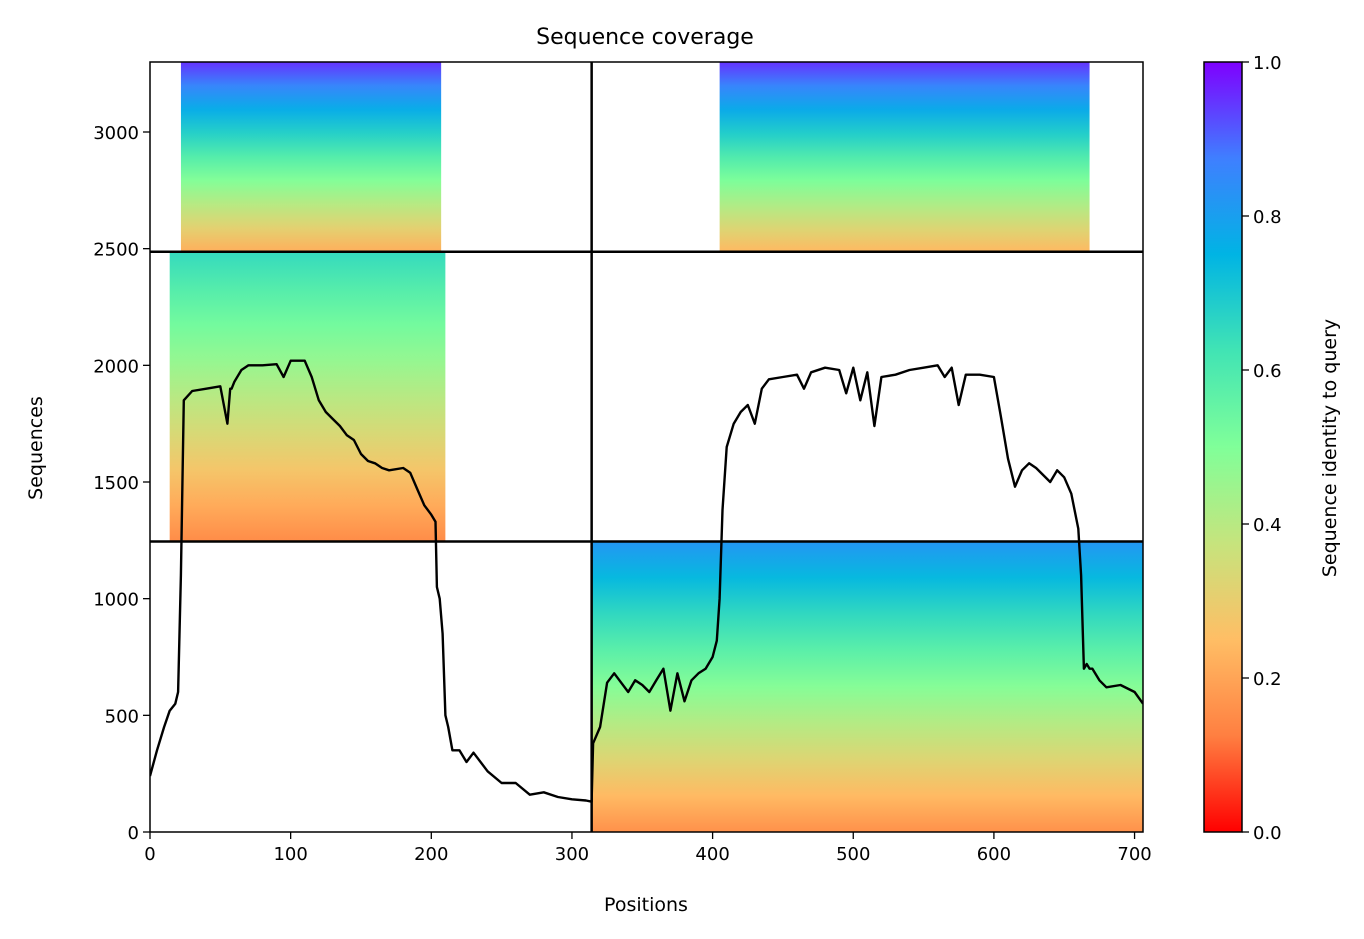 This screenshot has height=939, width=1364. What do you see at coordinates (311, 157) in the screenshot?
I see `coverage-block-top-left` at bounding box center [311, 157].